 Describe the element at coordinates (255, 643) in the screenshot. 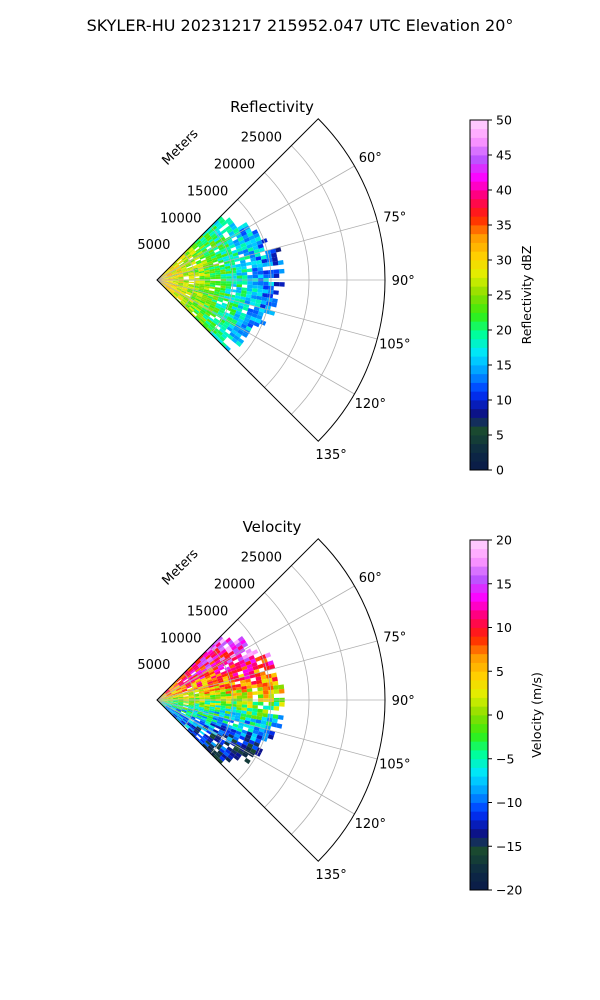

I see `azimuth-spoke` at that location.